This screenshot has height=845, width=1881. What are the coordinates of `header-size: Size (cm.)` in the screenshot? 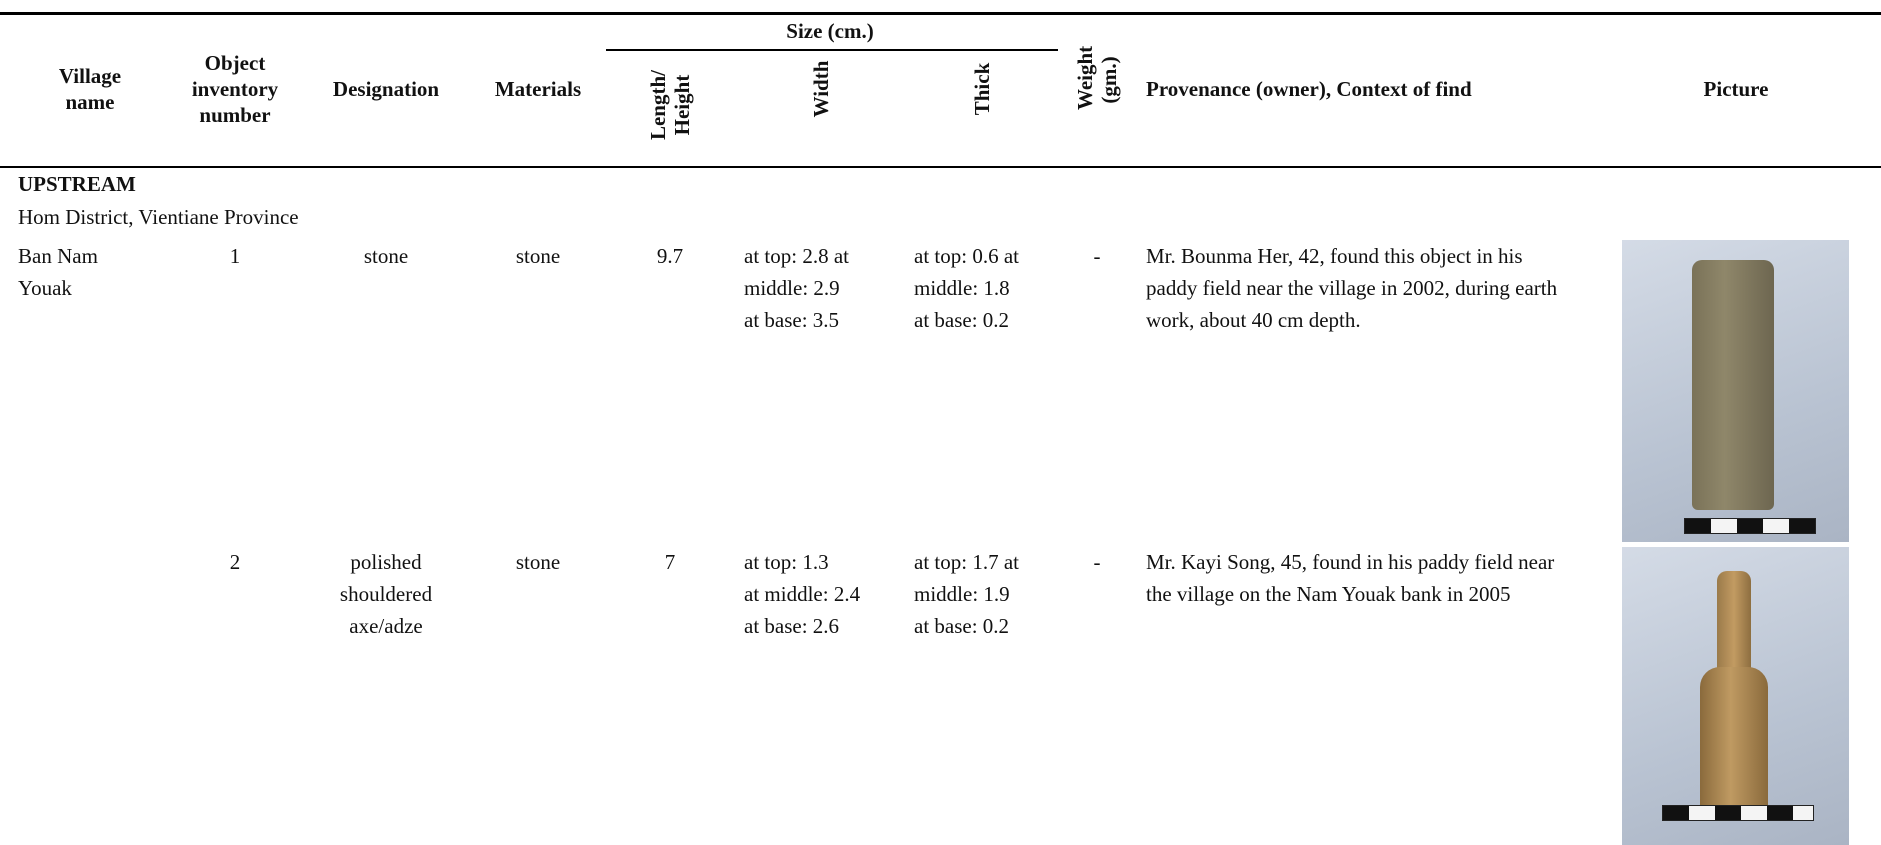 It's located at (830, 31).